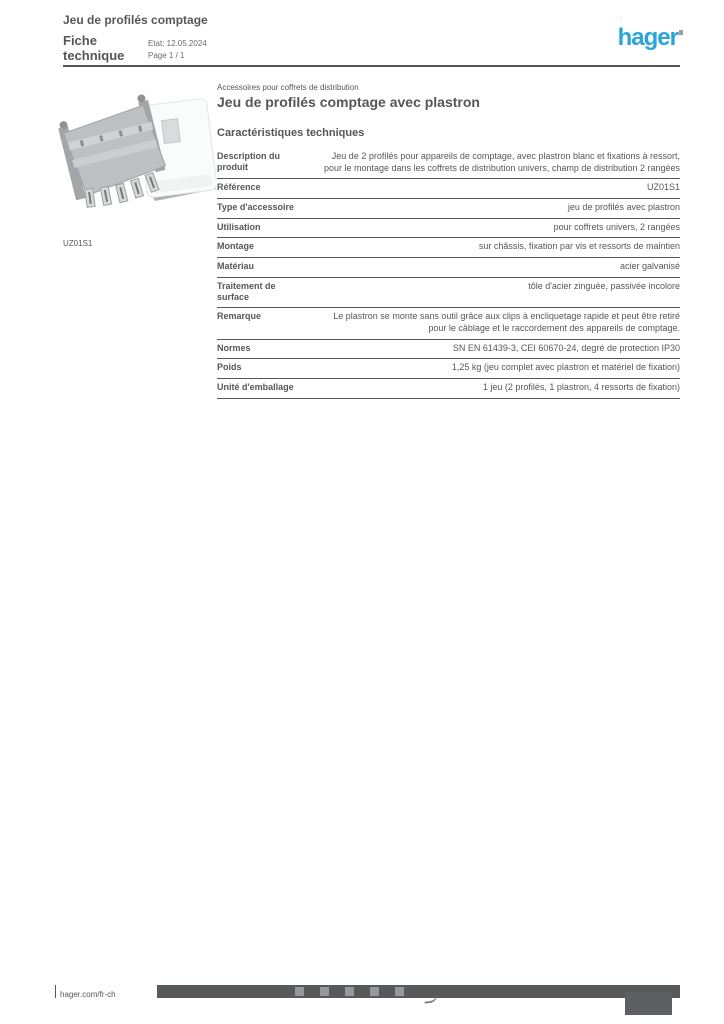 The image size is (724, 1024). I want to click on footer-bar, so click(367, 991).